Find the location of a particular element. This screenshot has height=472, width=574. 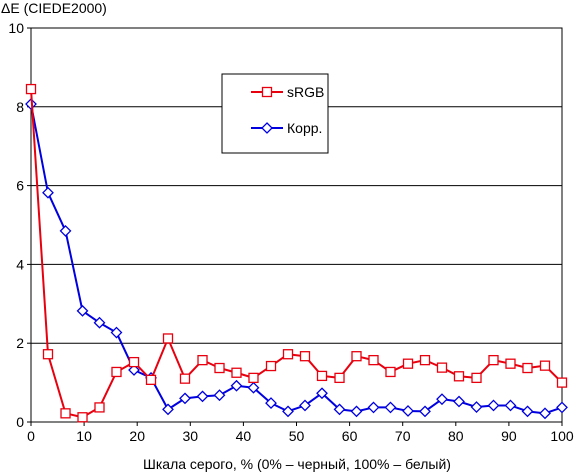

y-tick-label: 6 is located at coordinates (20, 186).